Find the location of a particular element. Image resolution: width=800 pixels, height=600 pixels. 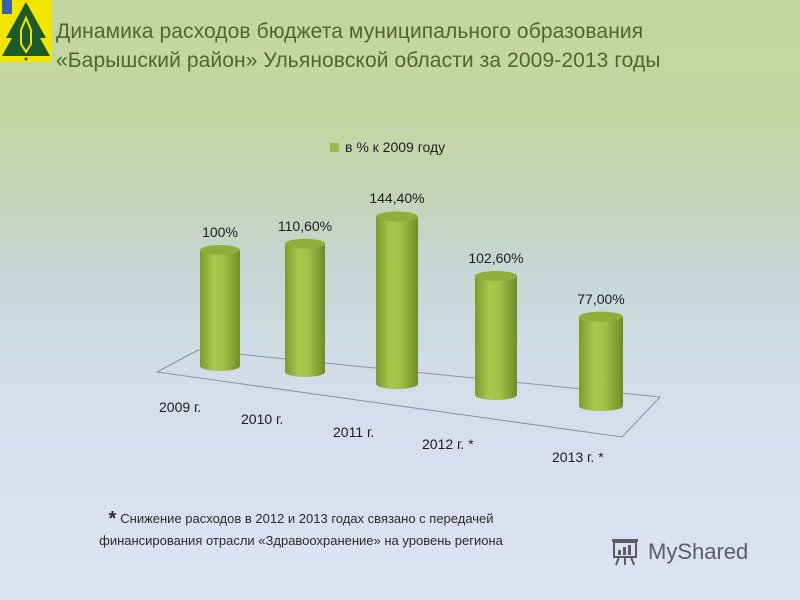

category-label: 2011 г. is located at coordinates (354, 432).